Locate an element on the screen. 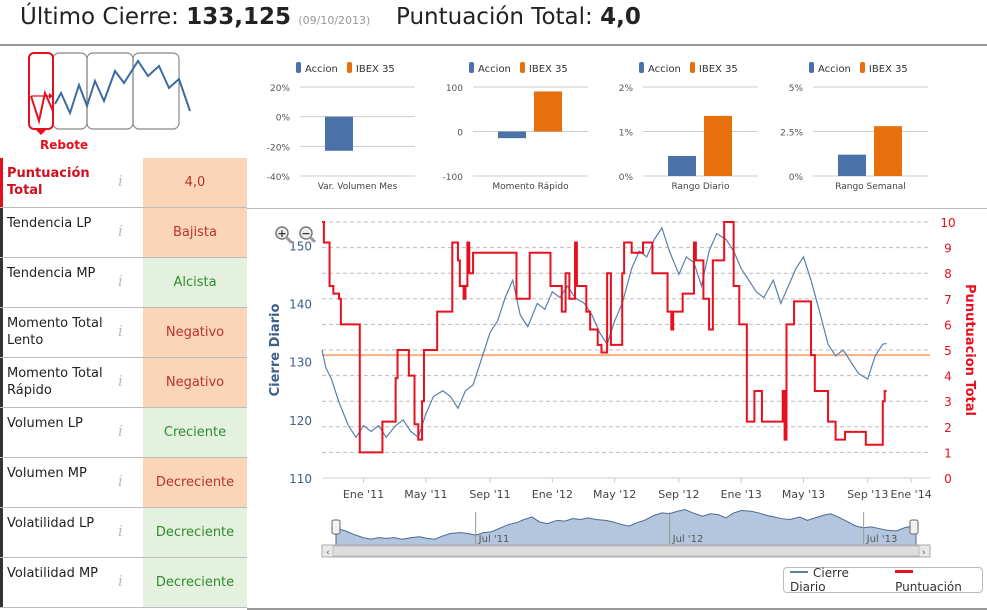 Image resolution: width=987 pixels, height=610 pixels. chart-title: Rango Diario is located at coordinates (700, 187).